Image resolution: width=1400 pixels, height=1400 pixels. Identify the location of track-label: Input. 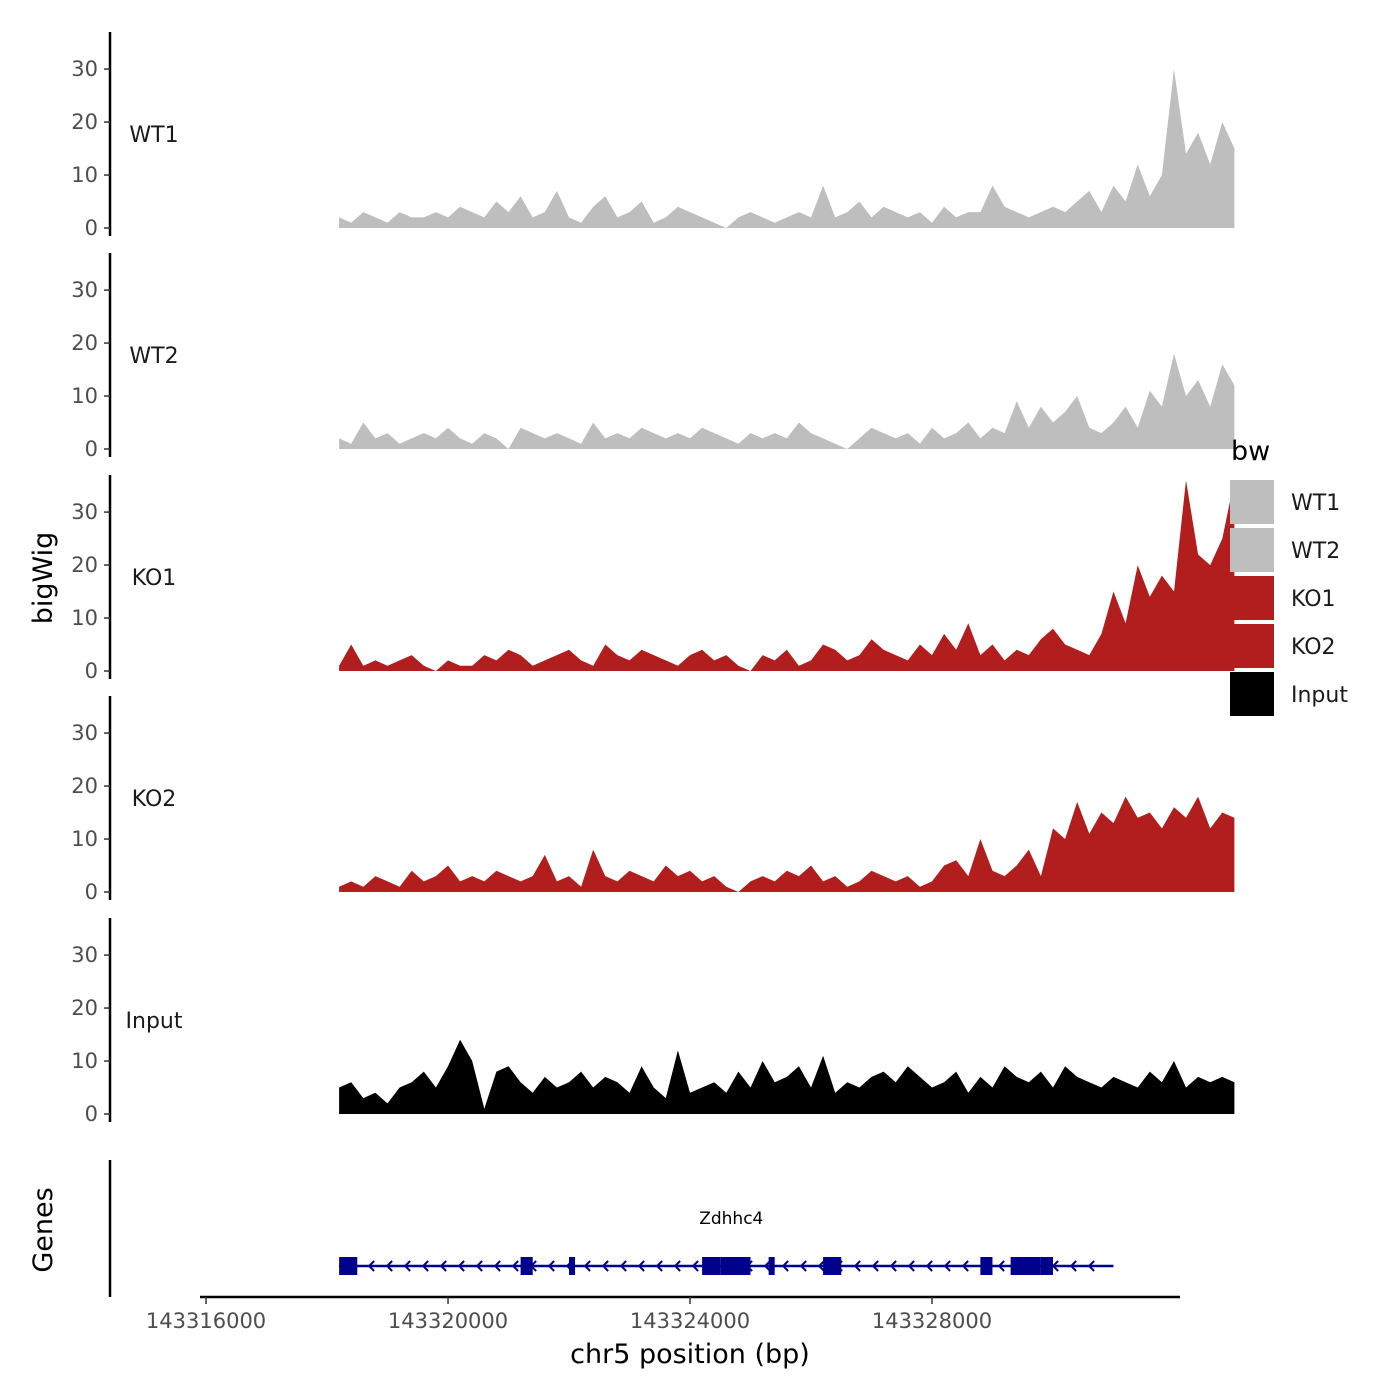
(154, 1021).